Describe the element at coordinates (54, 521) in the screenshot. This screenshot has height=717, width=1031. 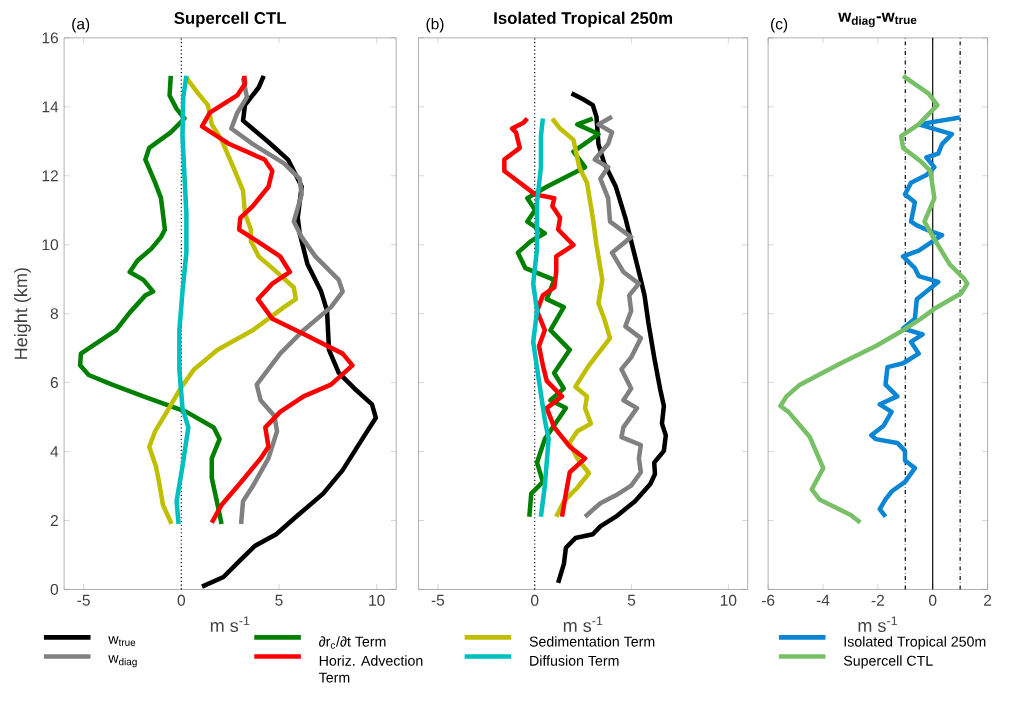
I see `y-tick-label: 2` at that location.